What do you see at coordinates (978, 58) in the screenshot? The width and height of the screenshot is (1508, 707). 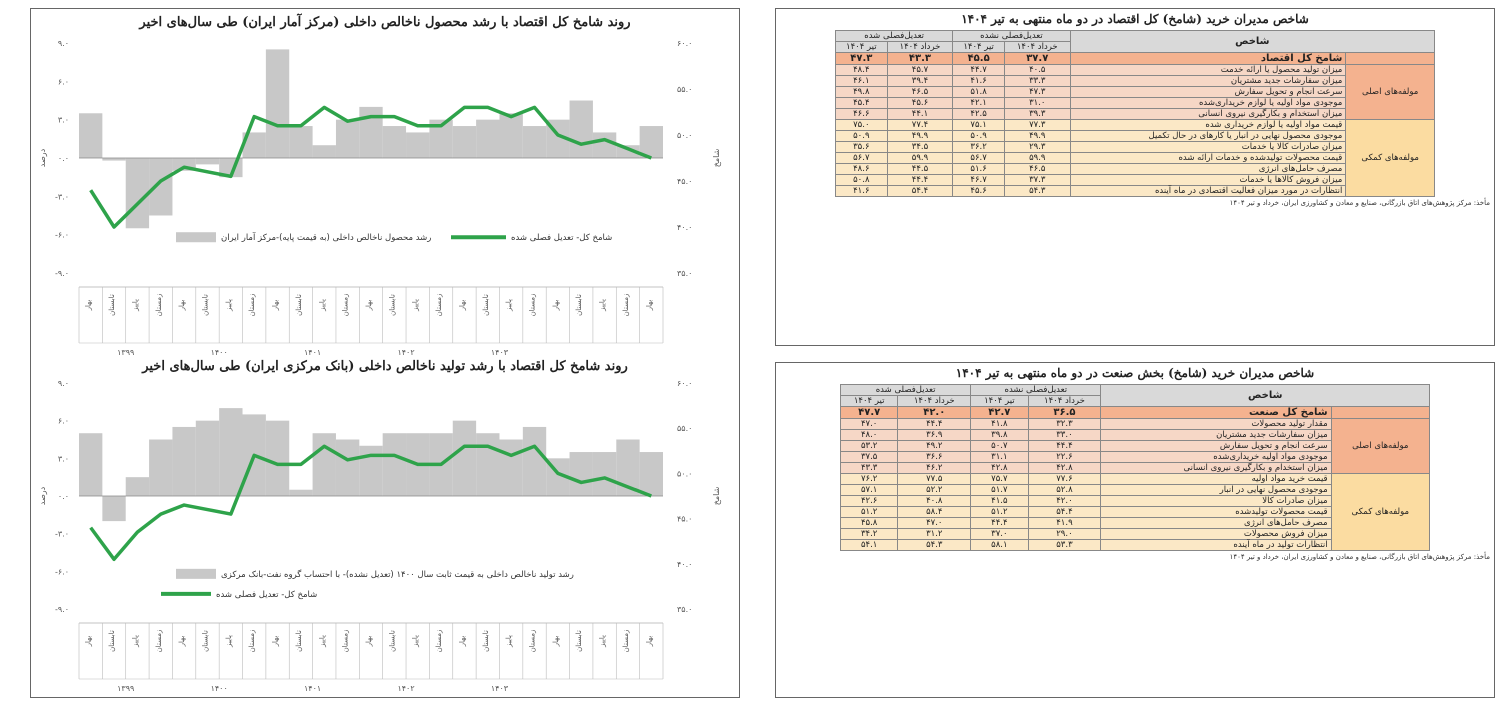 I see `total-value: ۴۵.۵` at bounding box center [978, 58].